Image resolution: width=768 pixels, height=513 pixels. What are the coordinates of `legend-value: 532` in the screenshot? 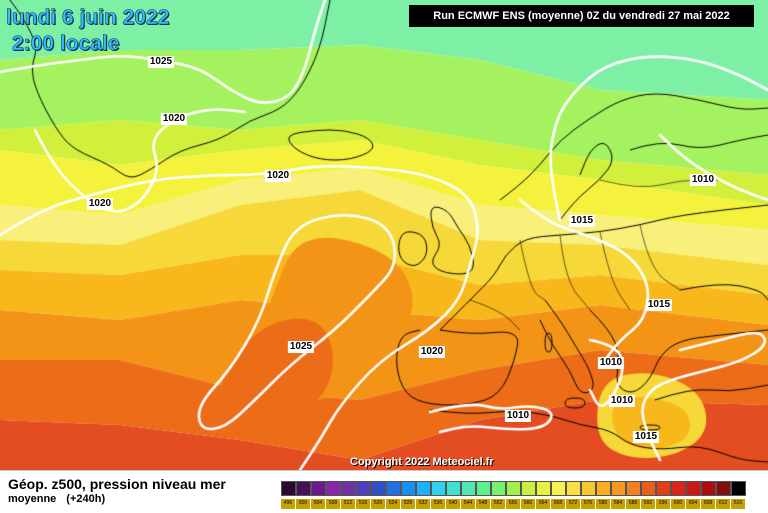 It's located at (423, 504).